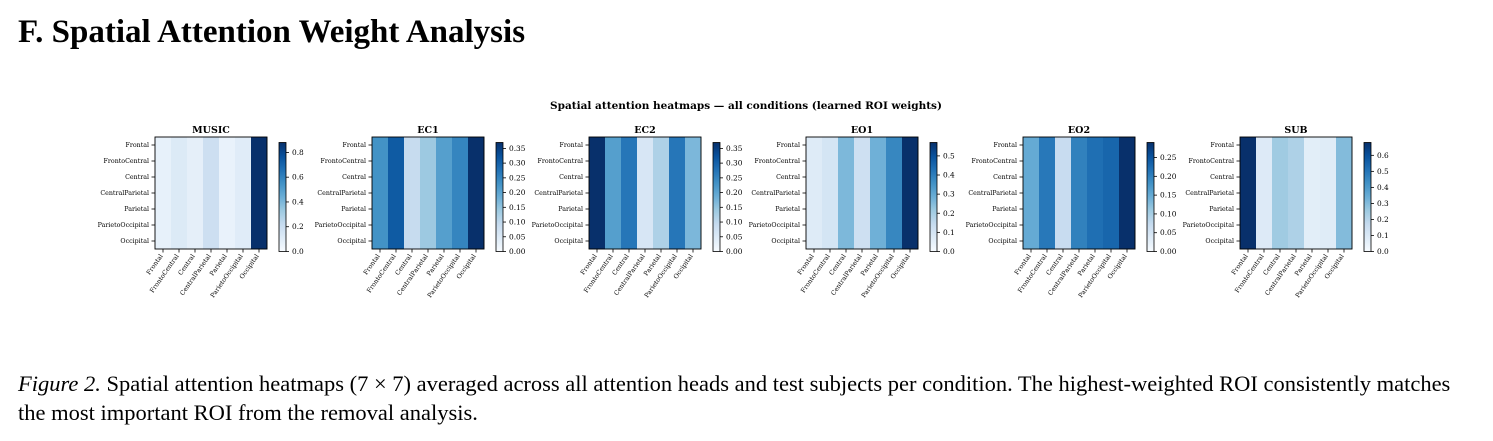 This screenshot has height=441, width=1493. Describe the element at coordinates (1168, 213) in the screenshot. I see `colorbar-tick-label: 0.10` at that location.